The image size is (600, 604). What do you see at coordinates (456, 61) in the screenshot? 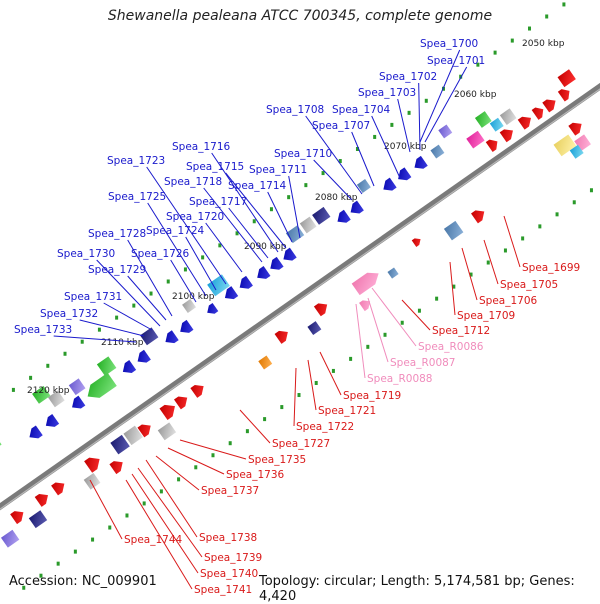
I see `forward-gene-label: Spea_1701` at bounding box center [456, 61].